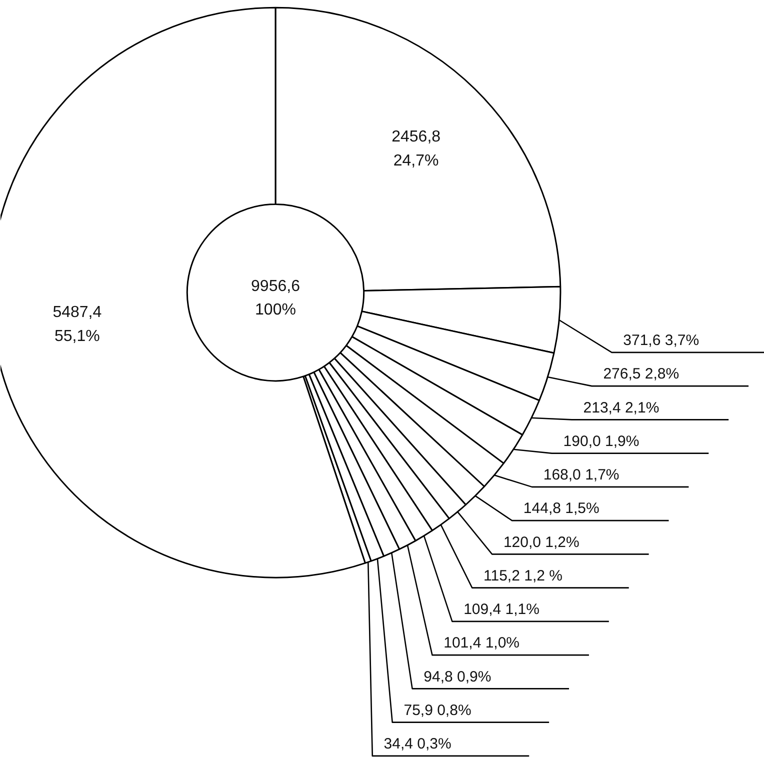  I want to click on data-label: 101,4 1,0%, so click(482, 643).